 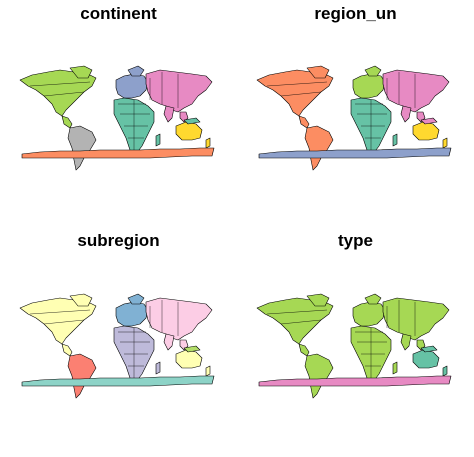 I want to click on panel-title: region_un, so click(x=355, y=13).